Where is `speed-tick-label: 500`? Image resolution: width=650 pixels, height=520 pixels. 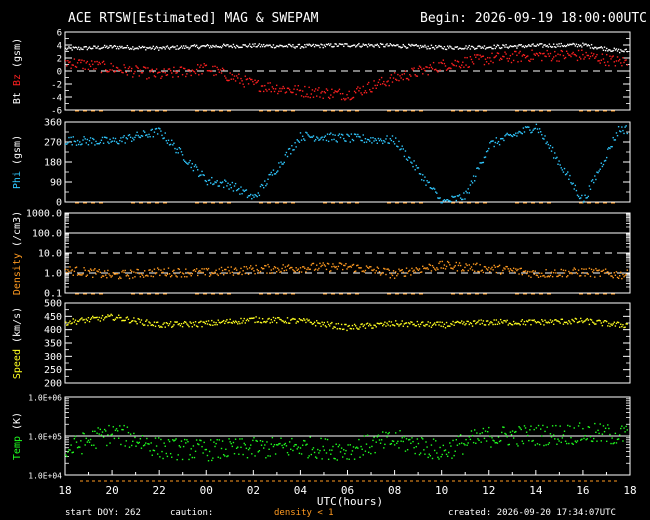 speed-tick-label: 500 is located at coordinates (53, 304).